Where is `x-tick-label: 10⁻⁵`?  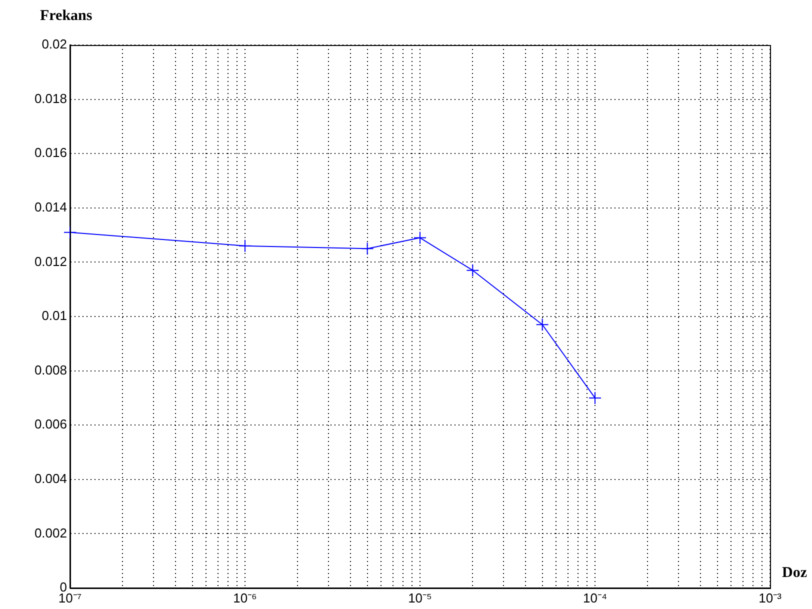
x-tick-label: 10⁻⁵ is located at coordinates (420, 598).